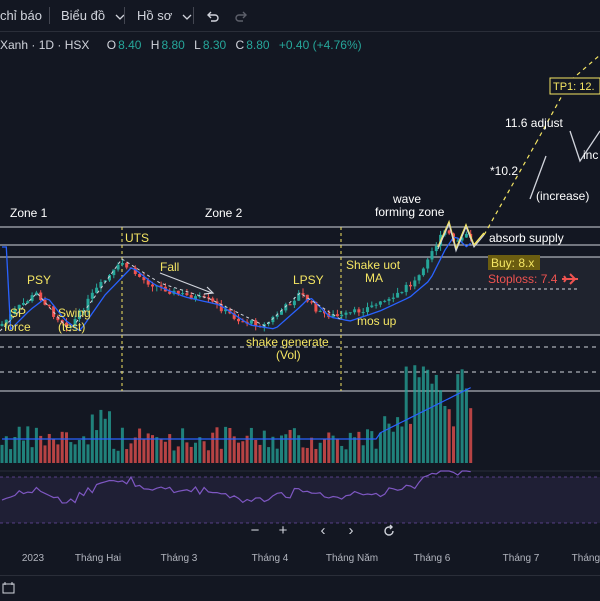 This screenshot has width=600, height=601. I want to click on high-label: H, so click(155, 45).